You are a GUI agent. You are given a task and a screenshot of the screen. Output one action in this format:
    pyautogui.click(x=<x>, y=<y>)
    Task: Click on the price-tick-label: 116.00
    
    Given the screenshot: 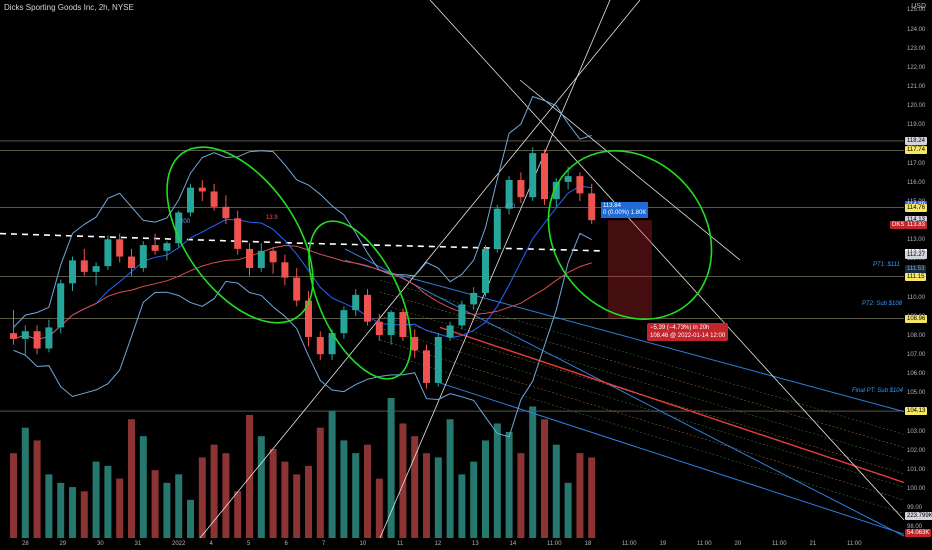 What is the action you would take?
    pyautogui.click(x=916, y=182)
    